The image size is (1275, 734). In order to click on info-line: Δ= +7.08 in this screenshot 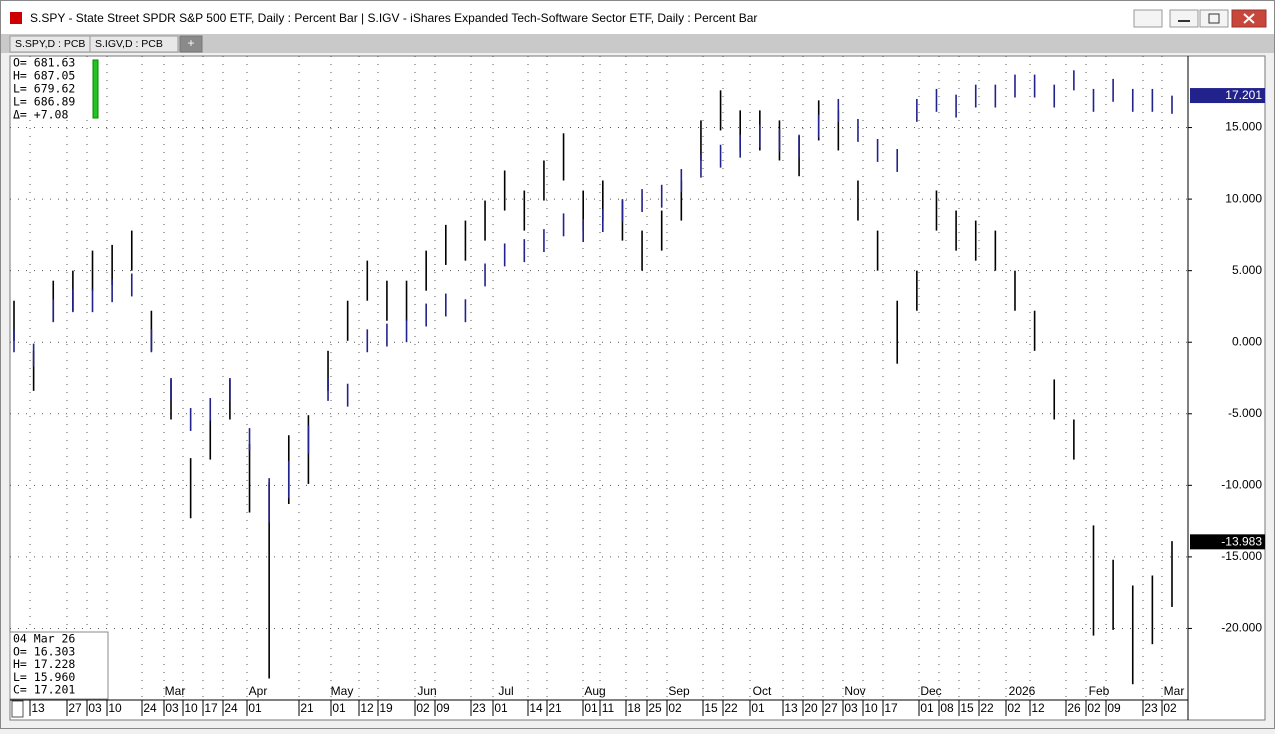, I will do `click(40, 115)`.